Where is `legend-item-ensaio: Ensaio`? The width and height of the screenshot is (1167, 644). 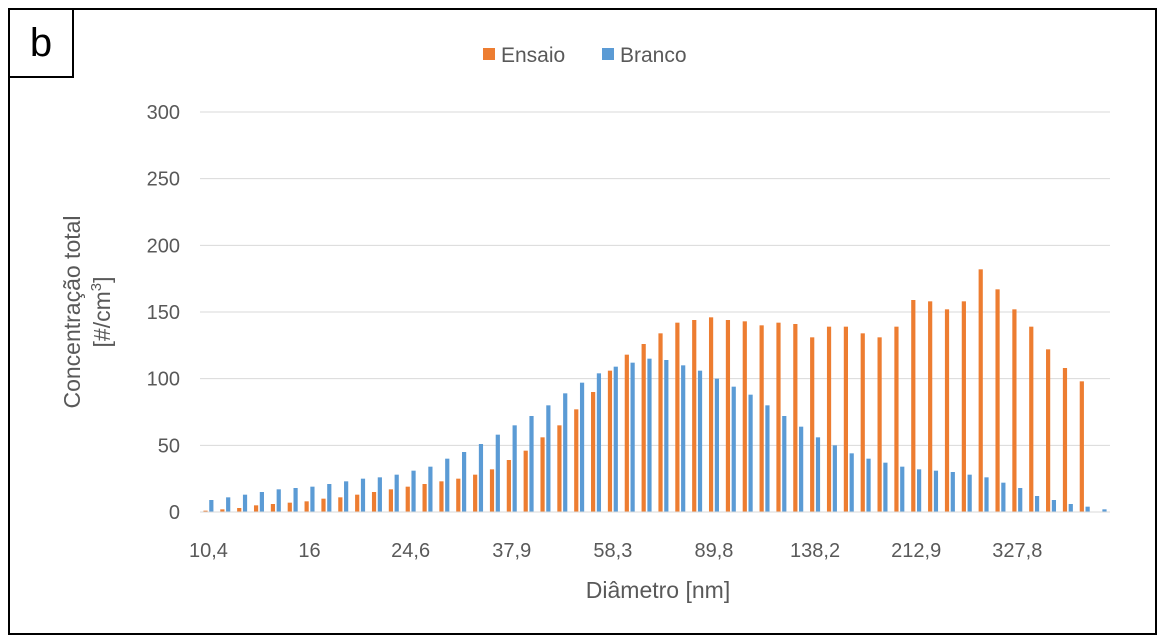 legend-item-ensaio: Ensaio is located at coordinates (524, 55).